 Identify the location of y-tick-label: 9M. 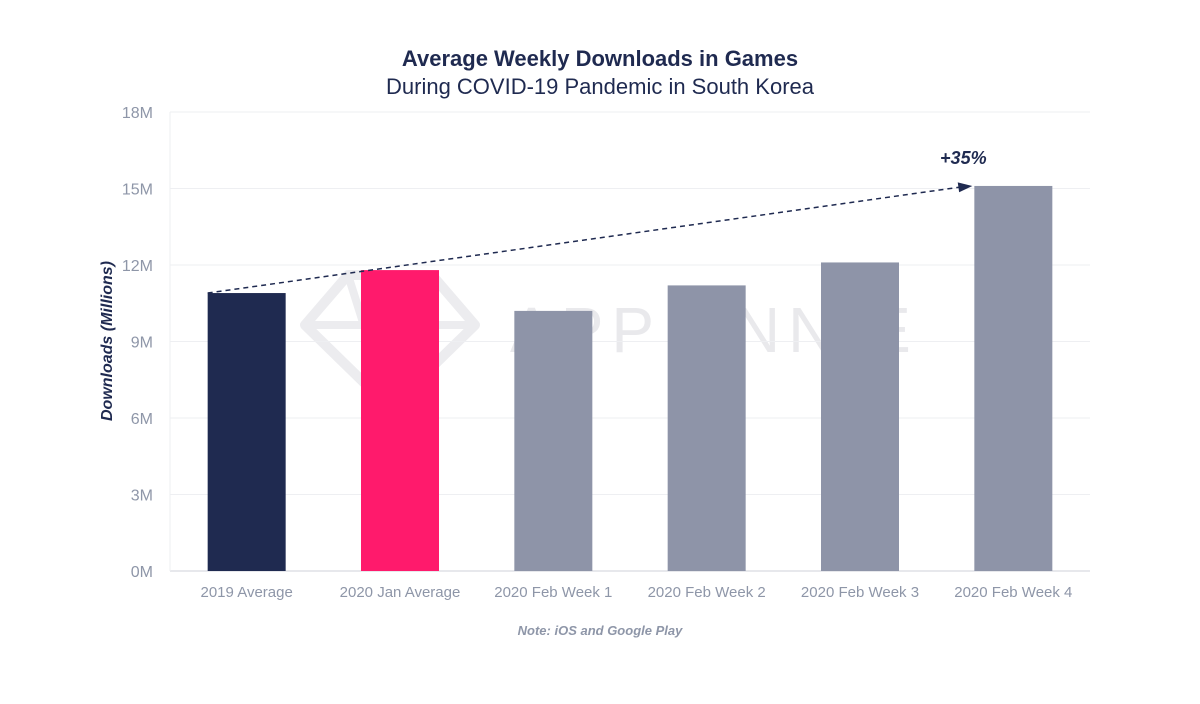
(142, 343).